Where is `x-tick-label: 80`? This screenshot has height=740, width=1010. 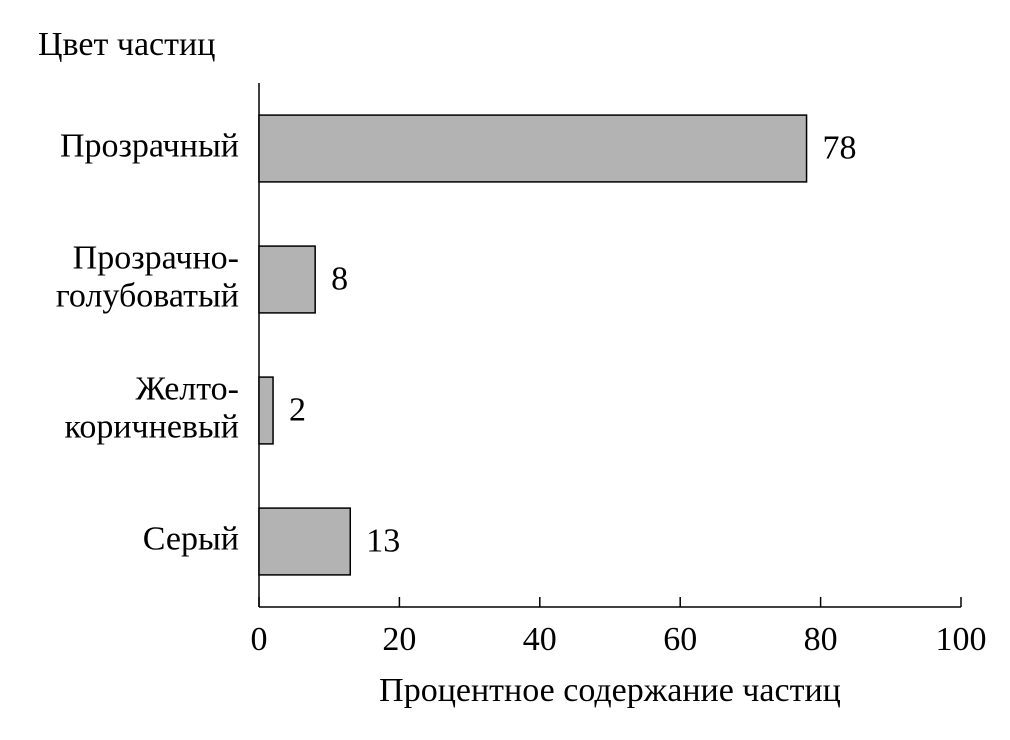
x-tick-label: 80 is located at coordinates (821, 639).